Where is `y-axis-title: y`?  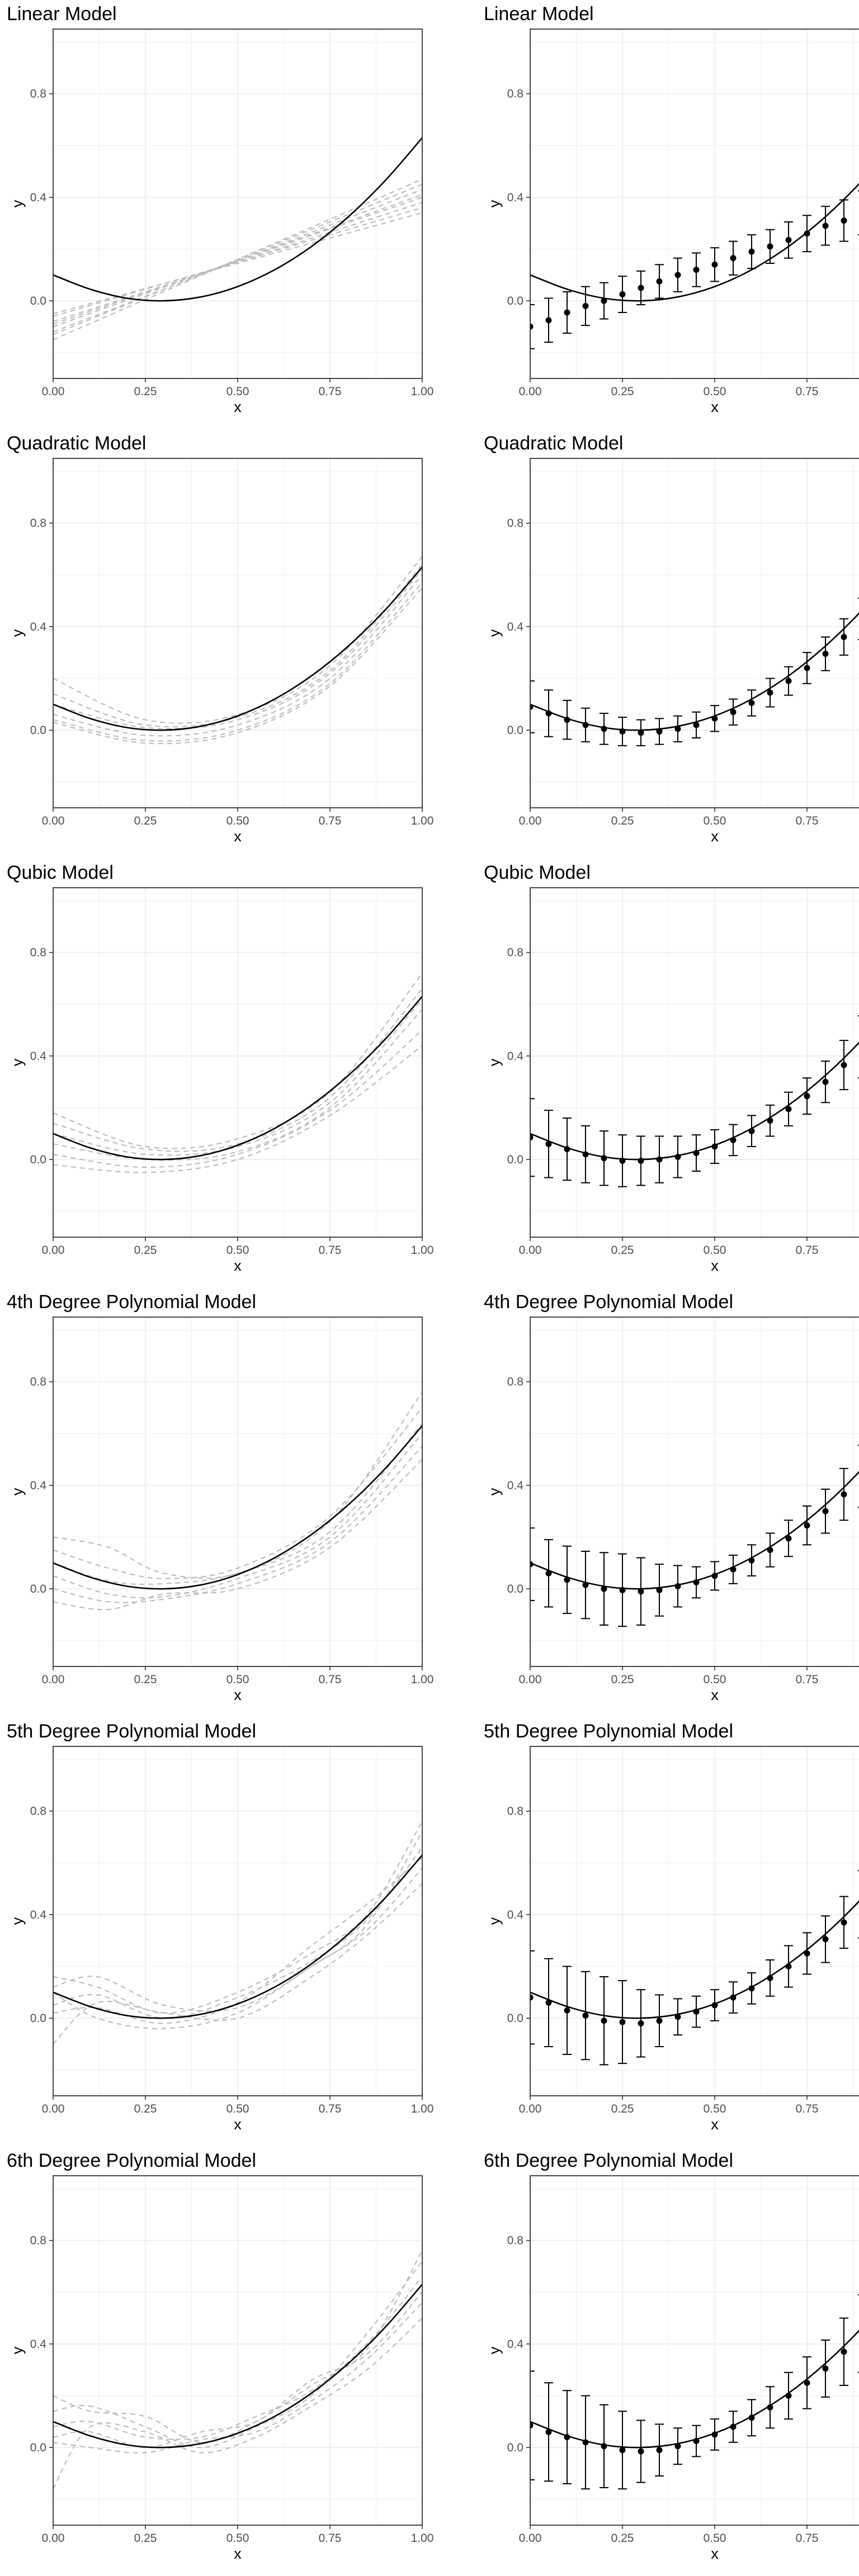 y-axis-title: y is located at coordinates (494, 1492).